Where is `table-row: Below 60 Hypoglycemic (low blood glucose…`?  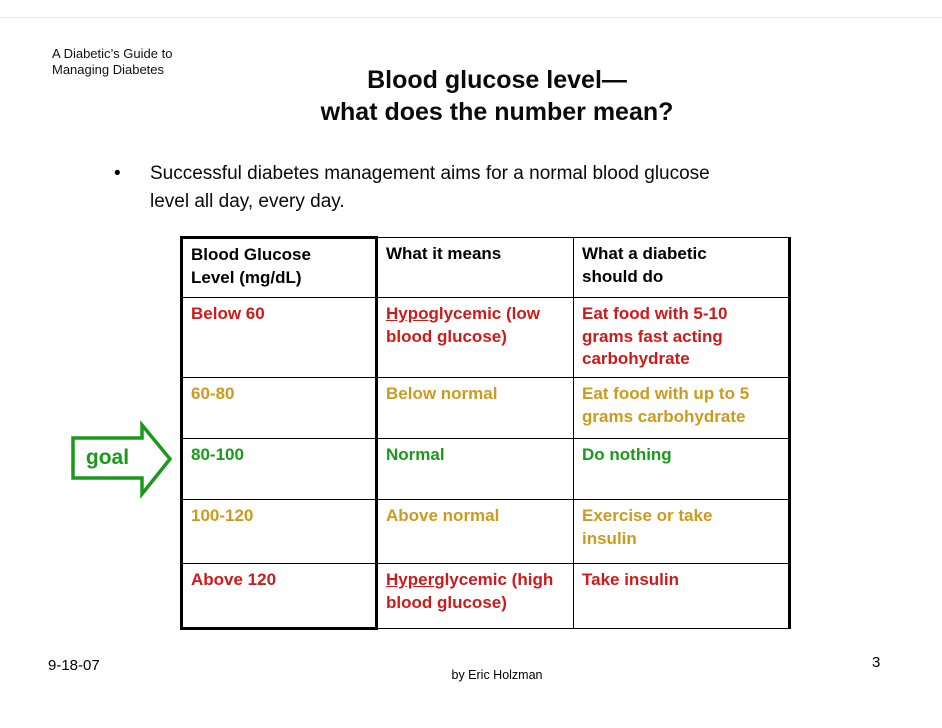 table-row: Below 60 Hypoglycemic (low blood glucose… is located at coordinates (485, 337).